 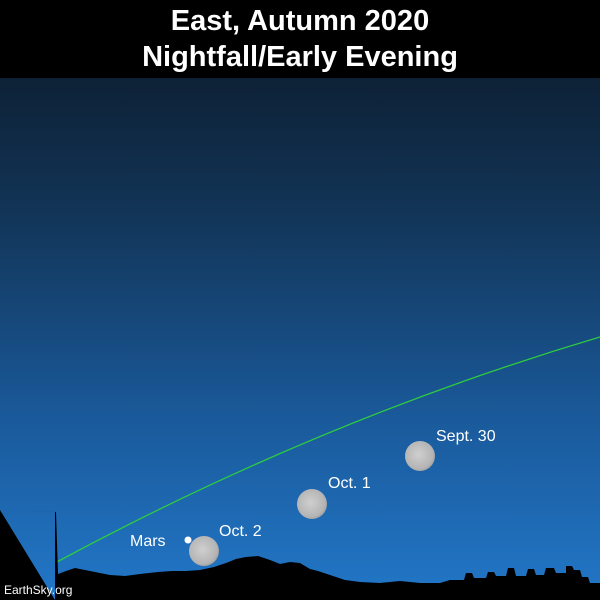 What do you see at coordinates (148, 541) in the screenshot?
I see `label-mars: Mars` at bounding box center [148, 541].